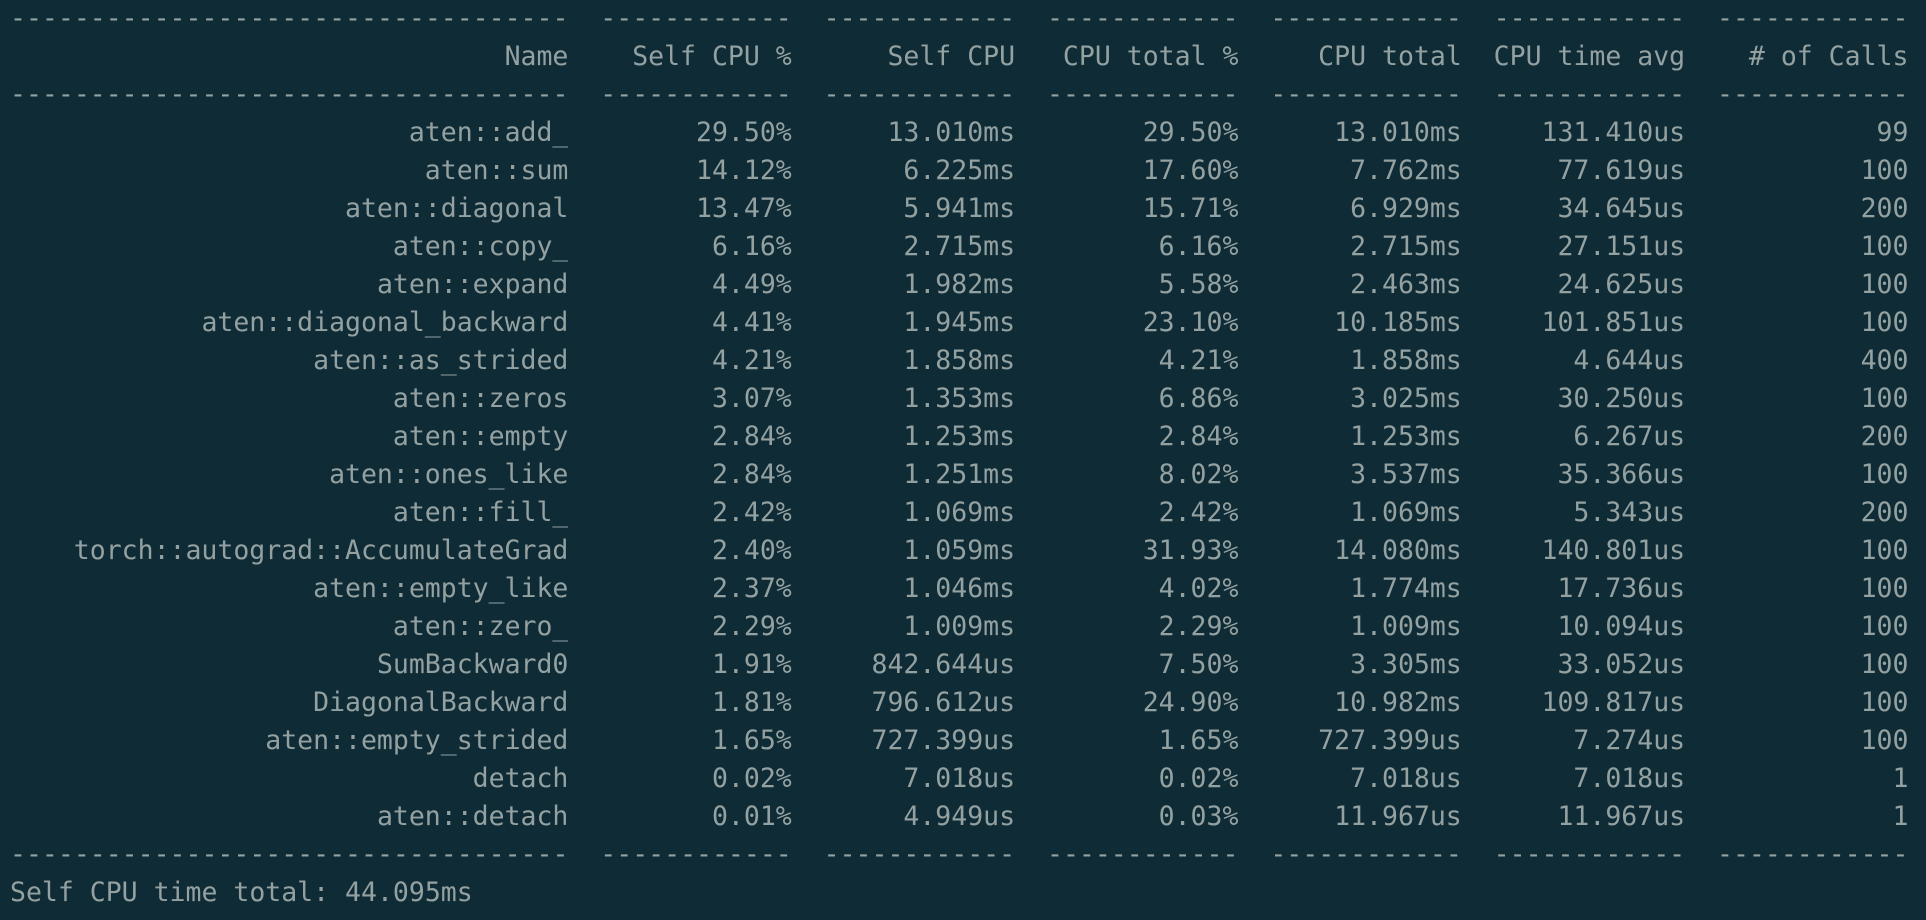 This screenshot has height=920, width=1926. I want to click on data-row-cell: 727.399us, so click(1390, 740).